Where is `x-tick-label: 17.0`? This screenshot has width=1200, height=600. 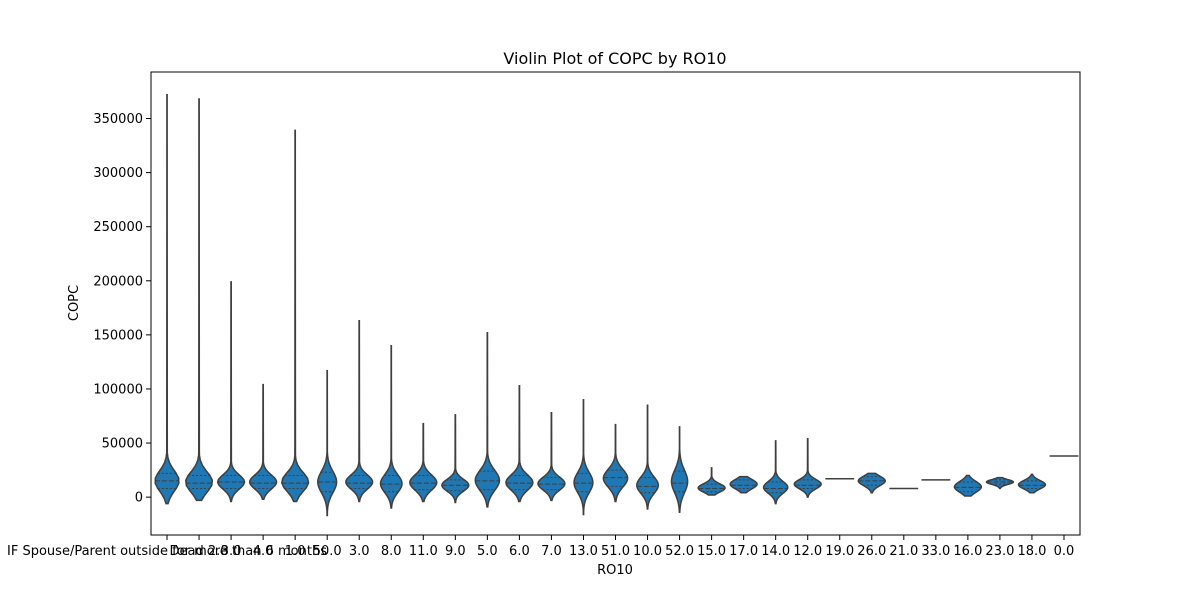
x-tick-label: 17.0 is located at coordinates (743, 551).